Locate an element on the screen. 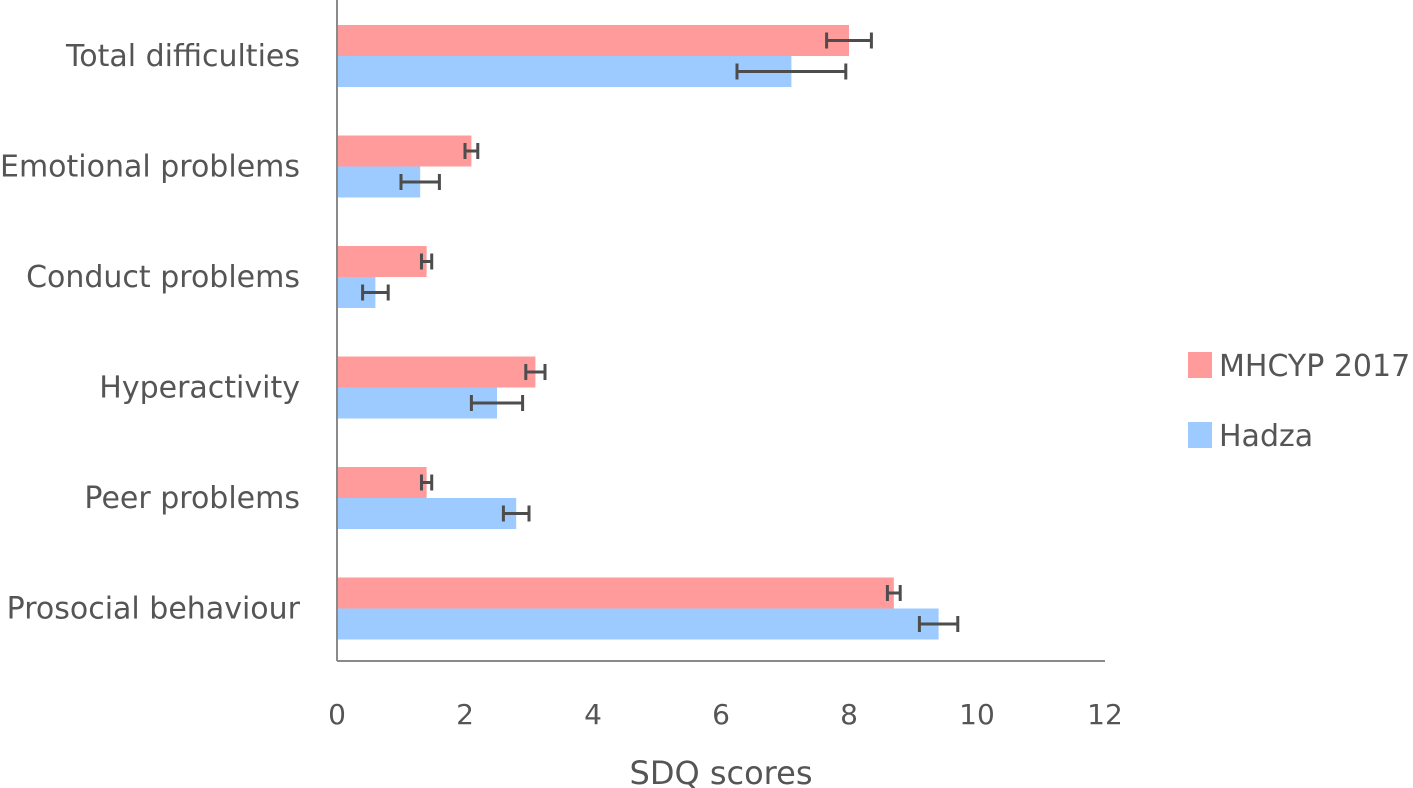 The image size is (1413, 788). x-tick-label: 4 is located at coordinates (593, 714).